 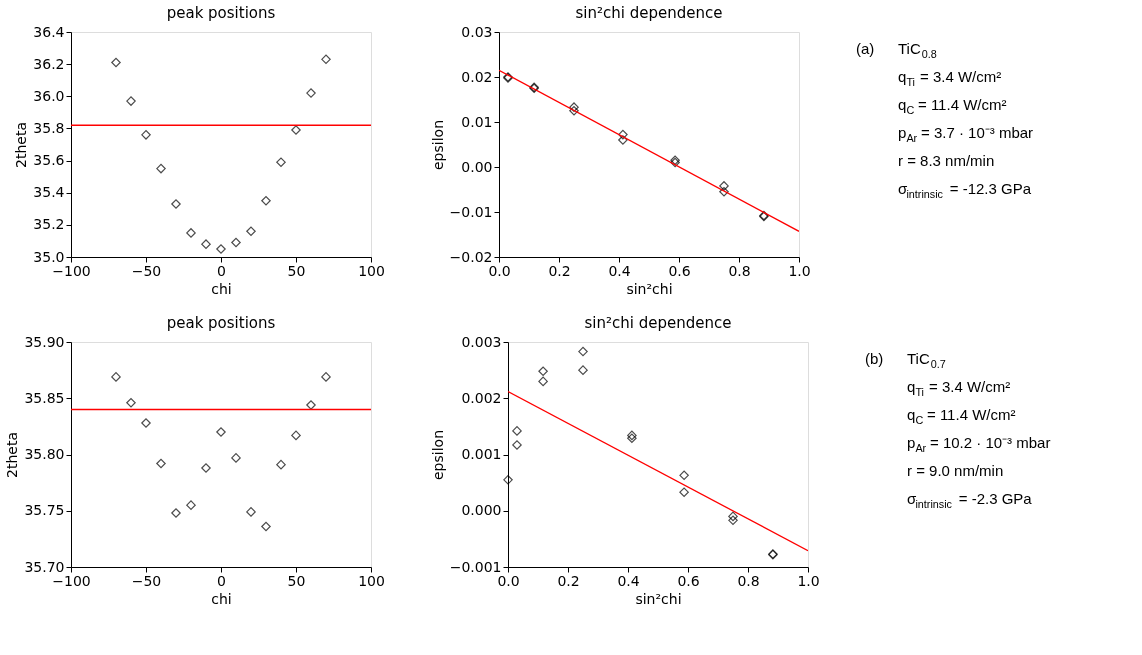 What do you see at coordinates (481, 341) in the screenshot?
I see `y-tick-label: 0.003` at bounding box center [481, 341].